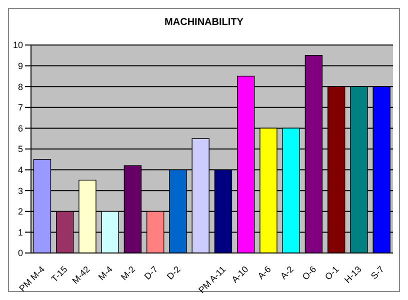 The height and width of the screenshot is (300, 408). Describe the element at coordinates (20, 232) in the screenshot. I see `y-tick-label: 1` at that location.